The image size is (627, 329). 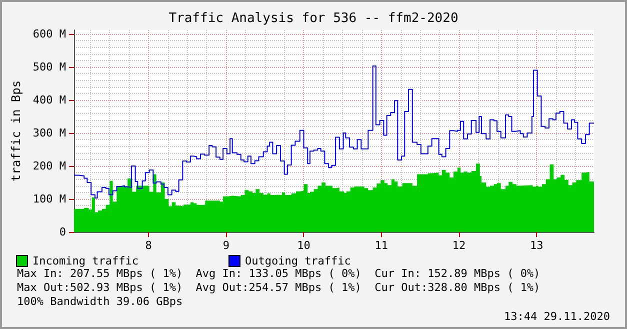 What do you see at coordinates (49, 67) in the screenshot?
I see `y-tick-label: 500 M` at bounding box center [49, 67].